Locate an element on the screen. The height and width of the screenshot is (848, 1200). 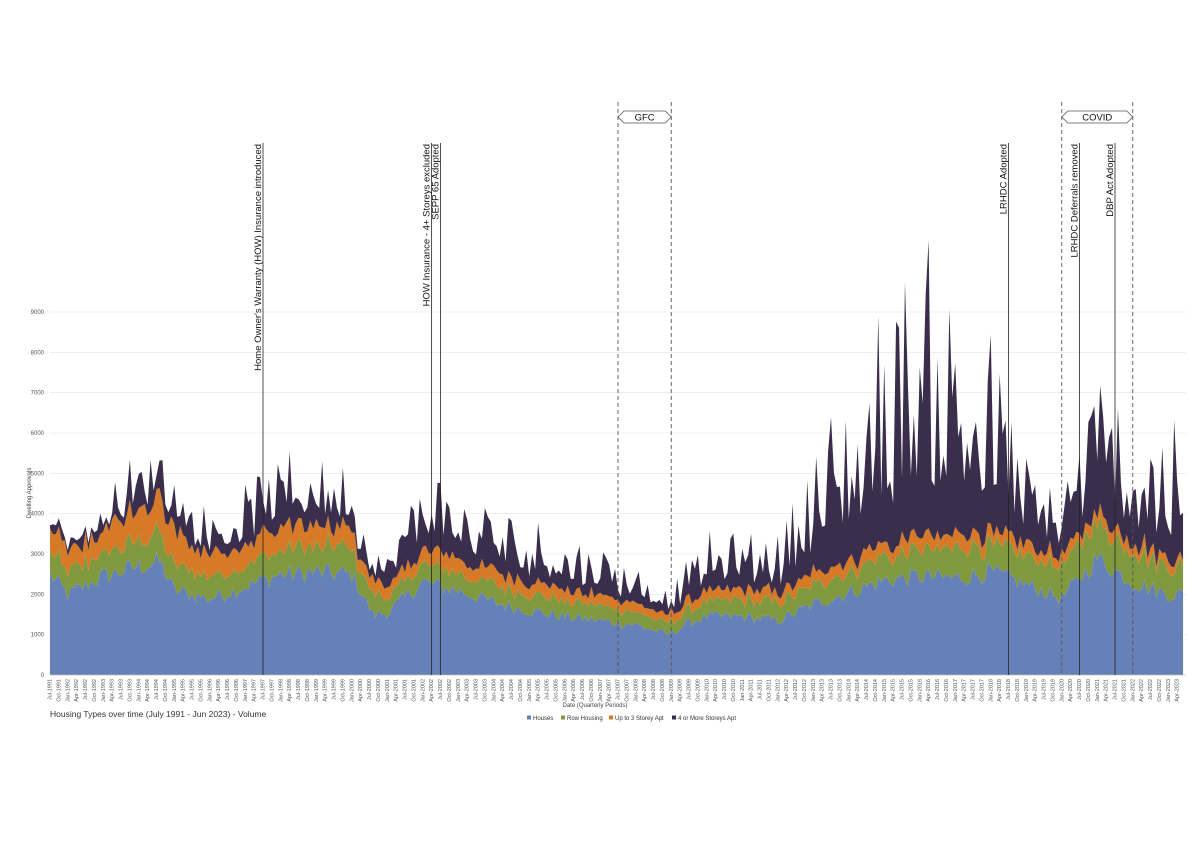
x-tick-label: Jul-2010 is located at coordinates (725, 689).